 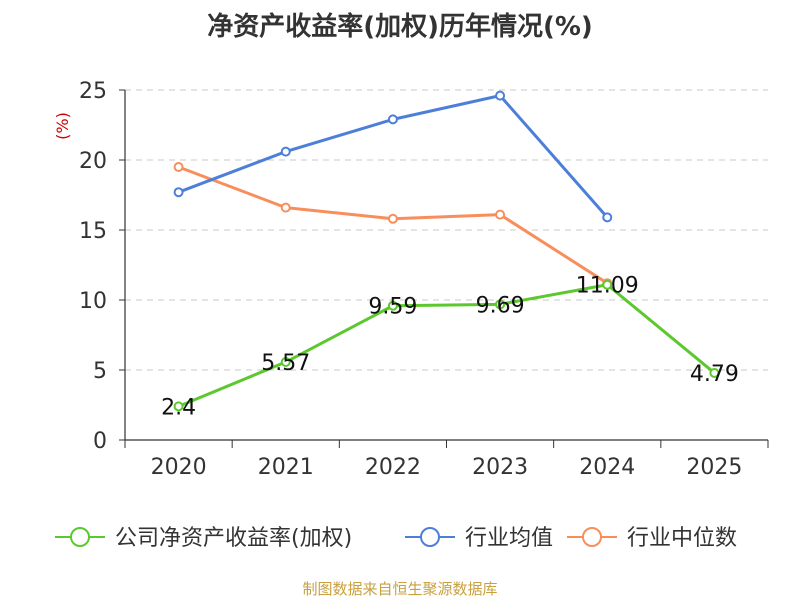 What do you see at coordinates (393, 467) in the screenshot?
I see `x-tick-label: 2022` at bounding box center [393, 467].